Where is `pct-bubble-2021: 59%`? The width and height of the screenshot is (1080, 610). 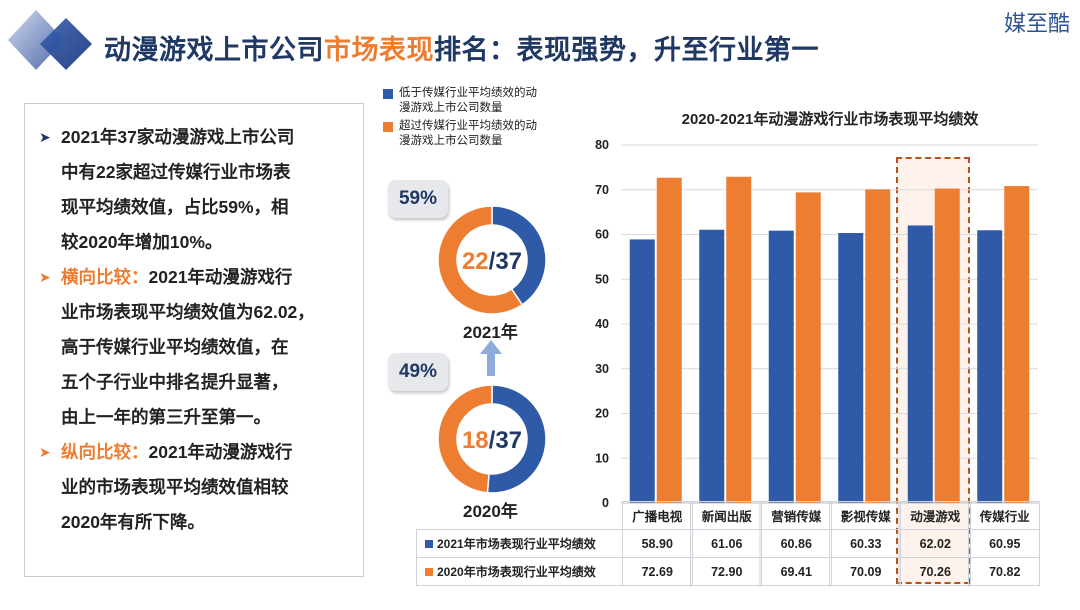 pct-bubble-2021: 59% is located at coordinates (418, 199).